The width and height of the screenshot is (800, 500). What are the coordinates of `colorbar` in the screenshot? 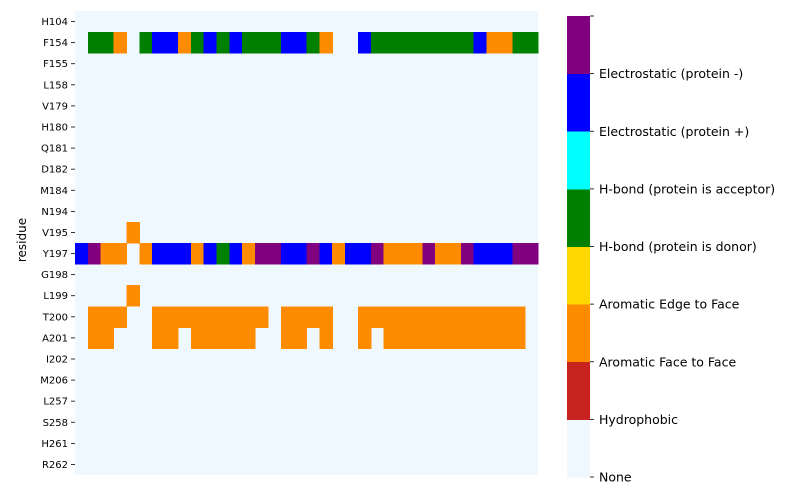 It's located at (578, 247).